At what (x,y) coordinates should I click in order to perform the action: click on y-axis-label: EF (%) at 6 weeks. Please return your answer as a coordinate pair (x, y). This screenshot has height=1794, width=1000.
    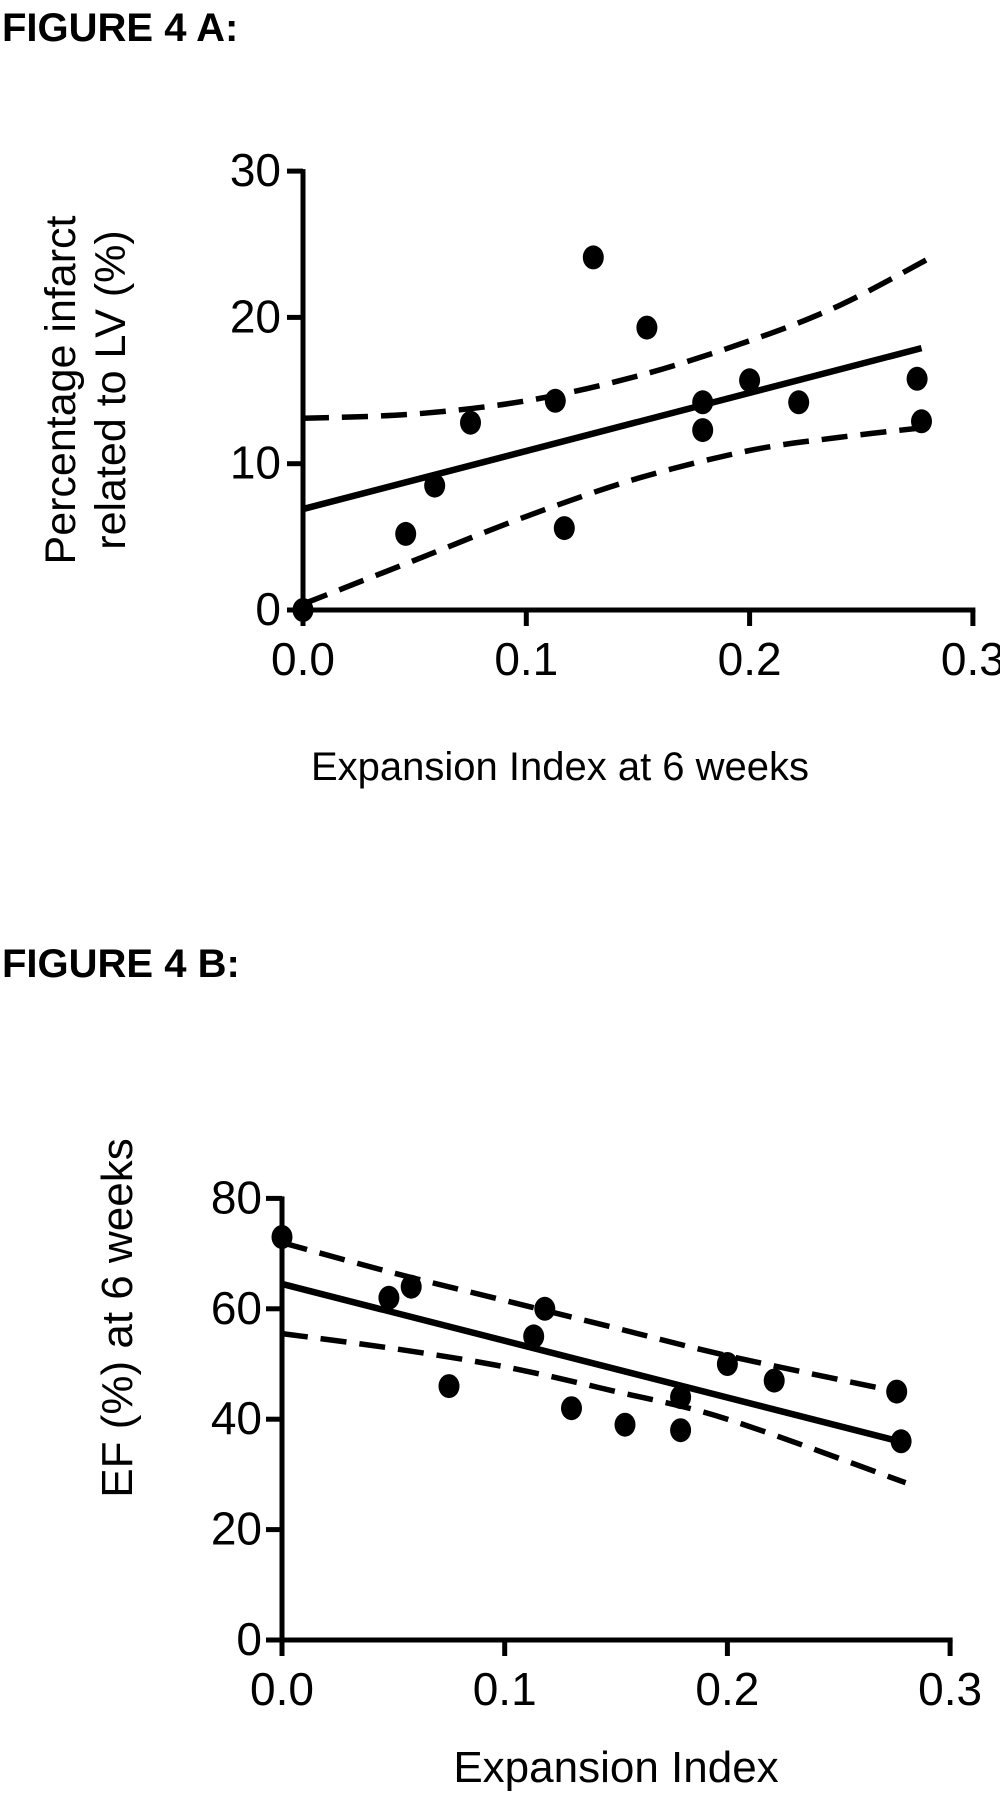
    Looking at the image, I should click on (117, 1317).